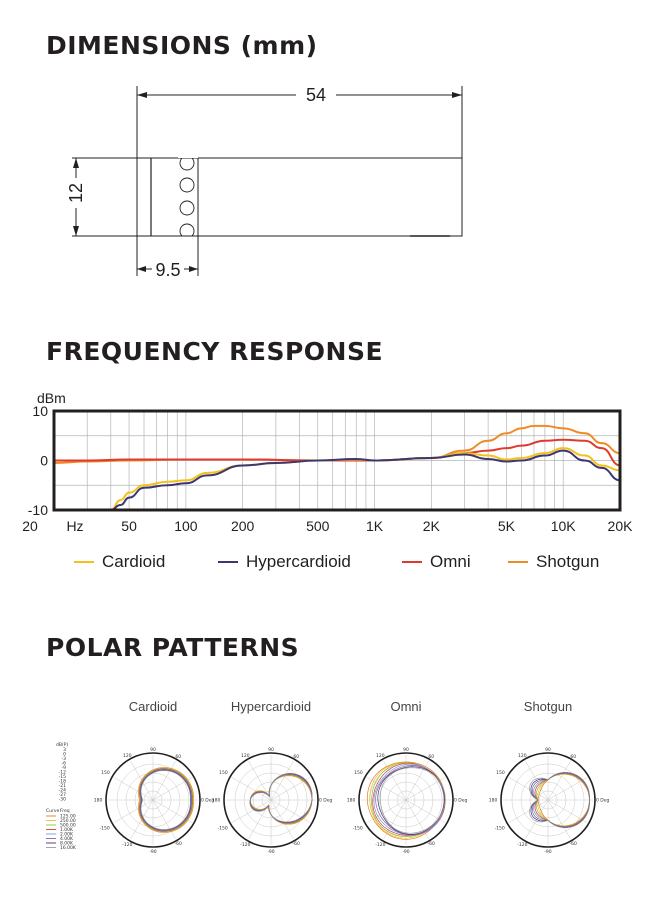 The width and height of the screenshot is (658, 900). What do you see at coordinates (299, 197) in the screenshot?
I see `mic-body-outline` at bounding box center [299, 197].